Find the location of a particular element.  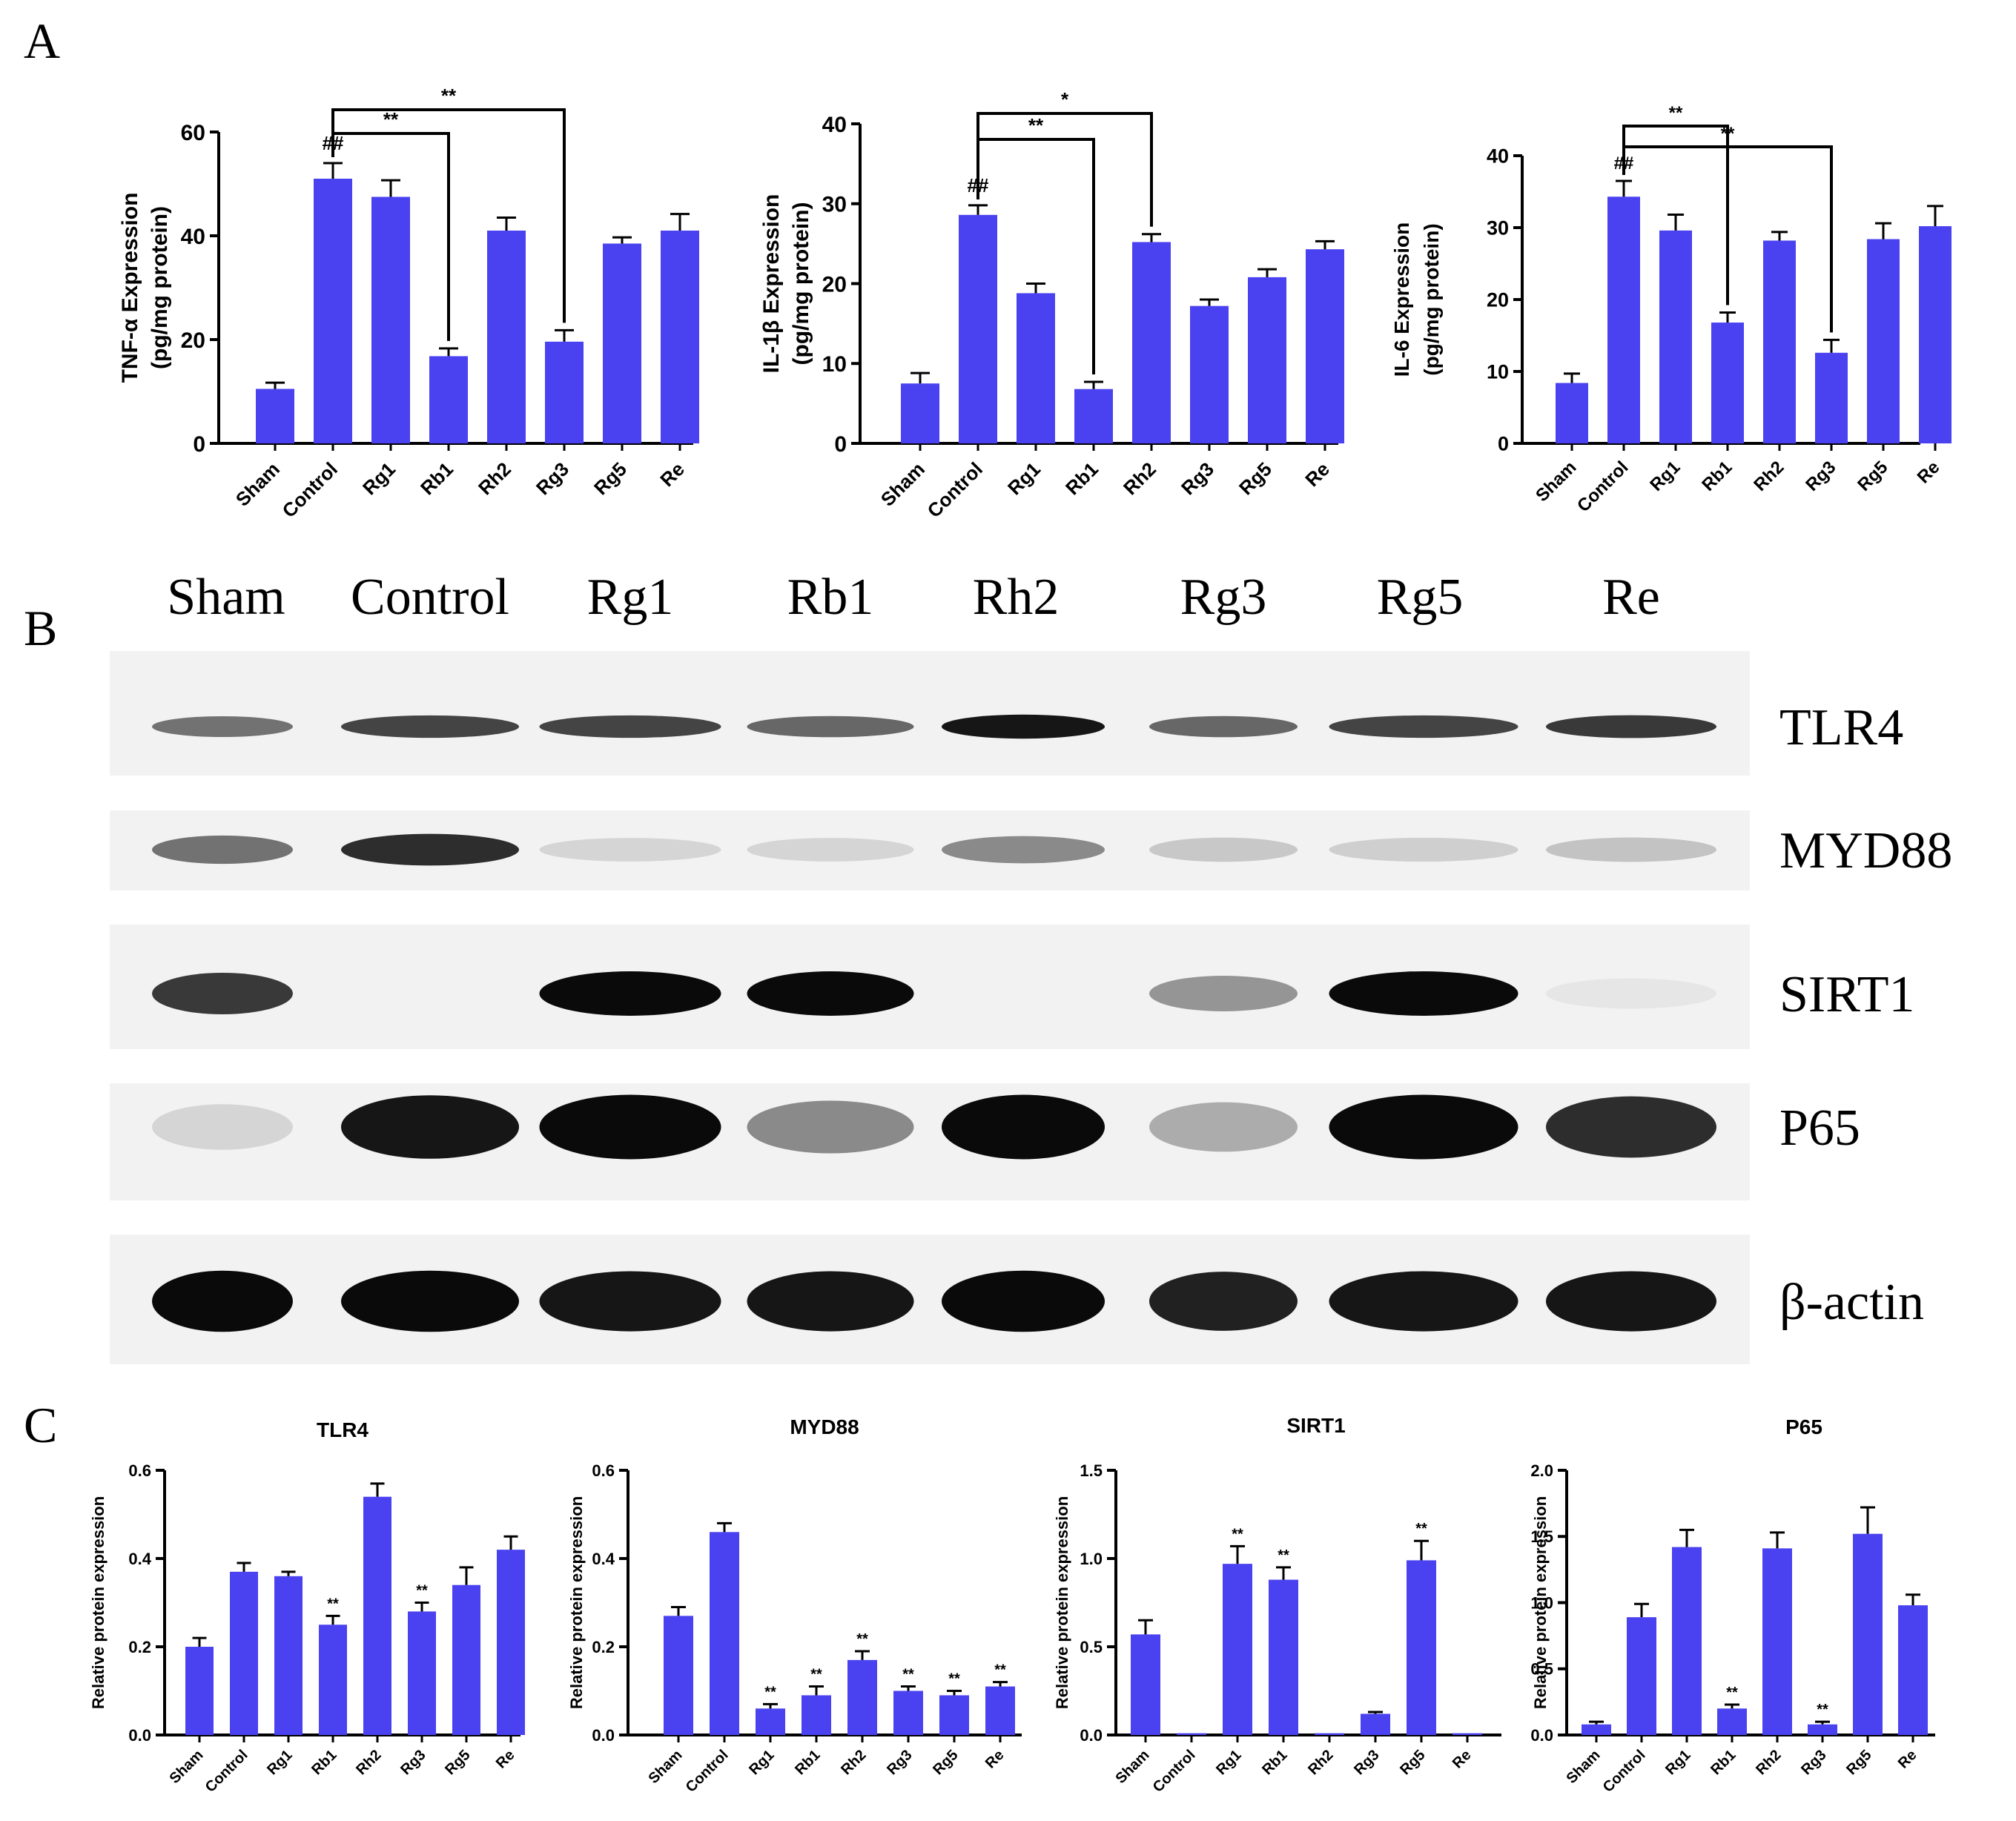

lane-label-rb1: Rb1 is located at coordinates (831, 597).